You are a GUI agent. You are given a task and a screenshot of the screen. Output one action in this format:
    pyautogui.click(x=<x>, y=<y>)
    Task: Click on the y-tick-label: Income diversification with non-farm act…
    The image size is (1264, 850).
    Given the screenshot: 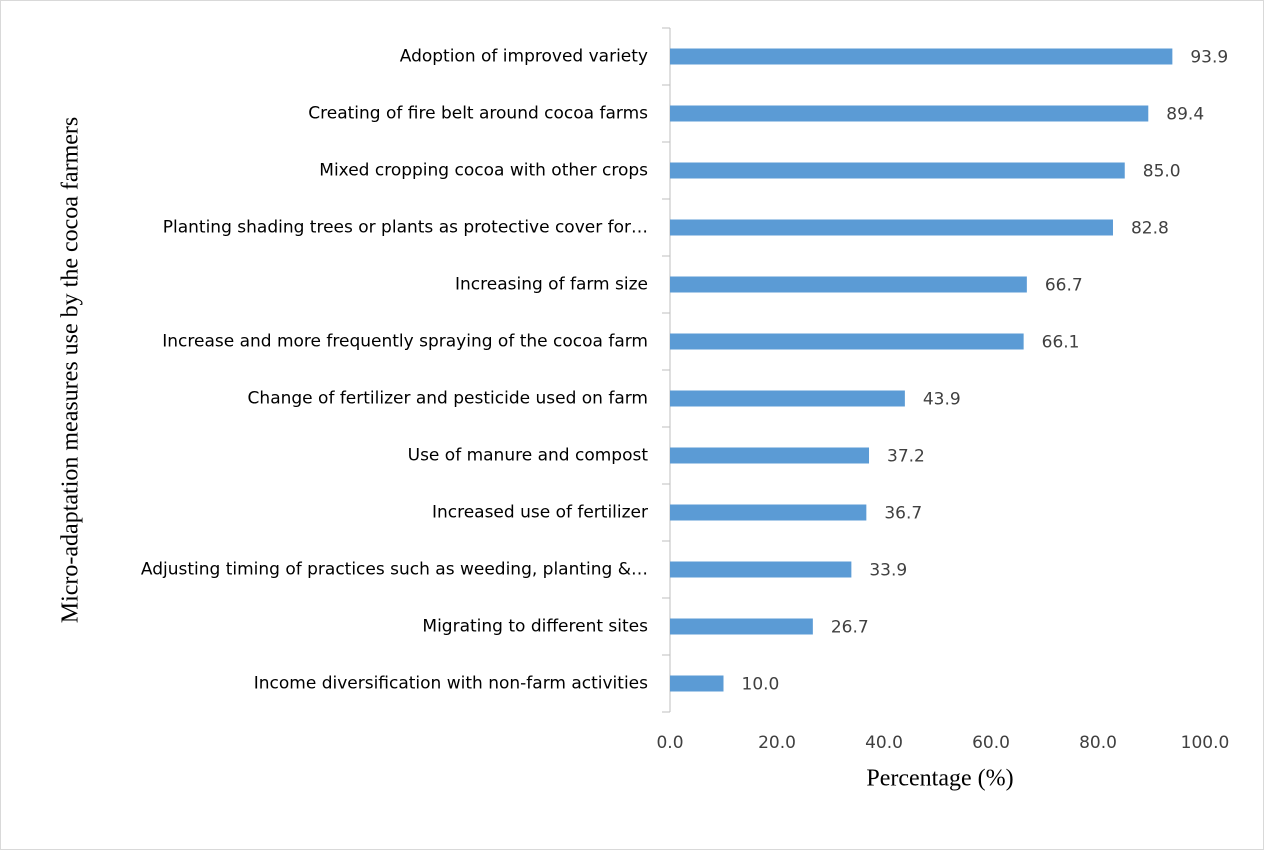 What is the action you would take?
    pyautogui.click(x=451, y=684)
    